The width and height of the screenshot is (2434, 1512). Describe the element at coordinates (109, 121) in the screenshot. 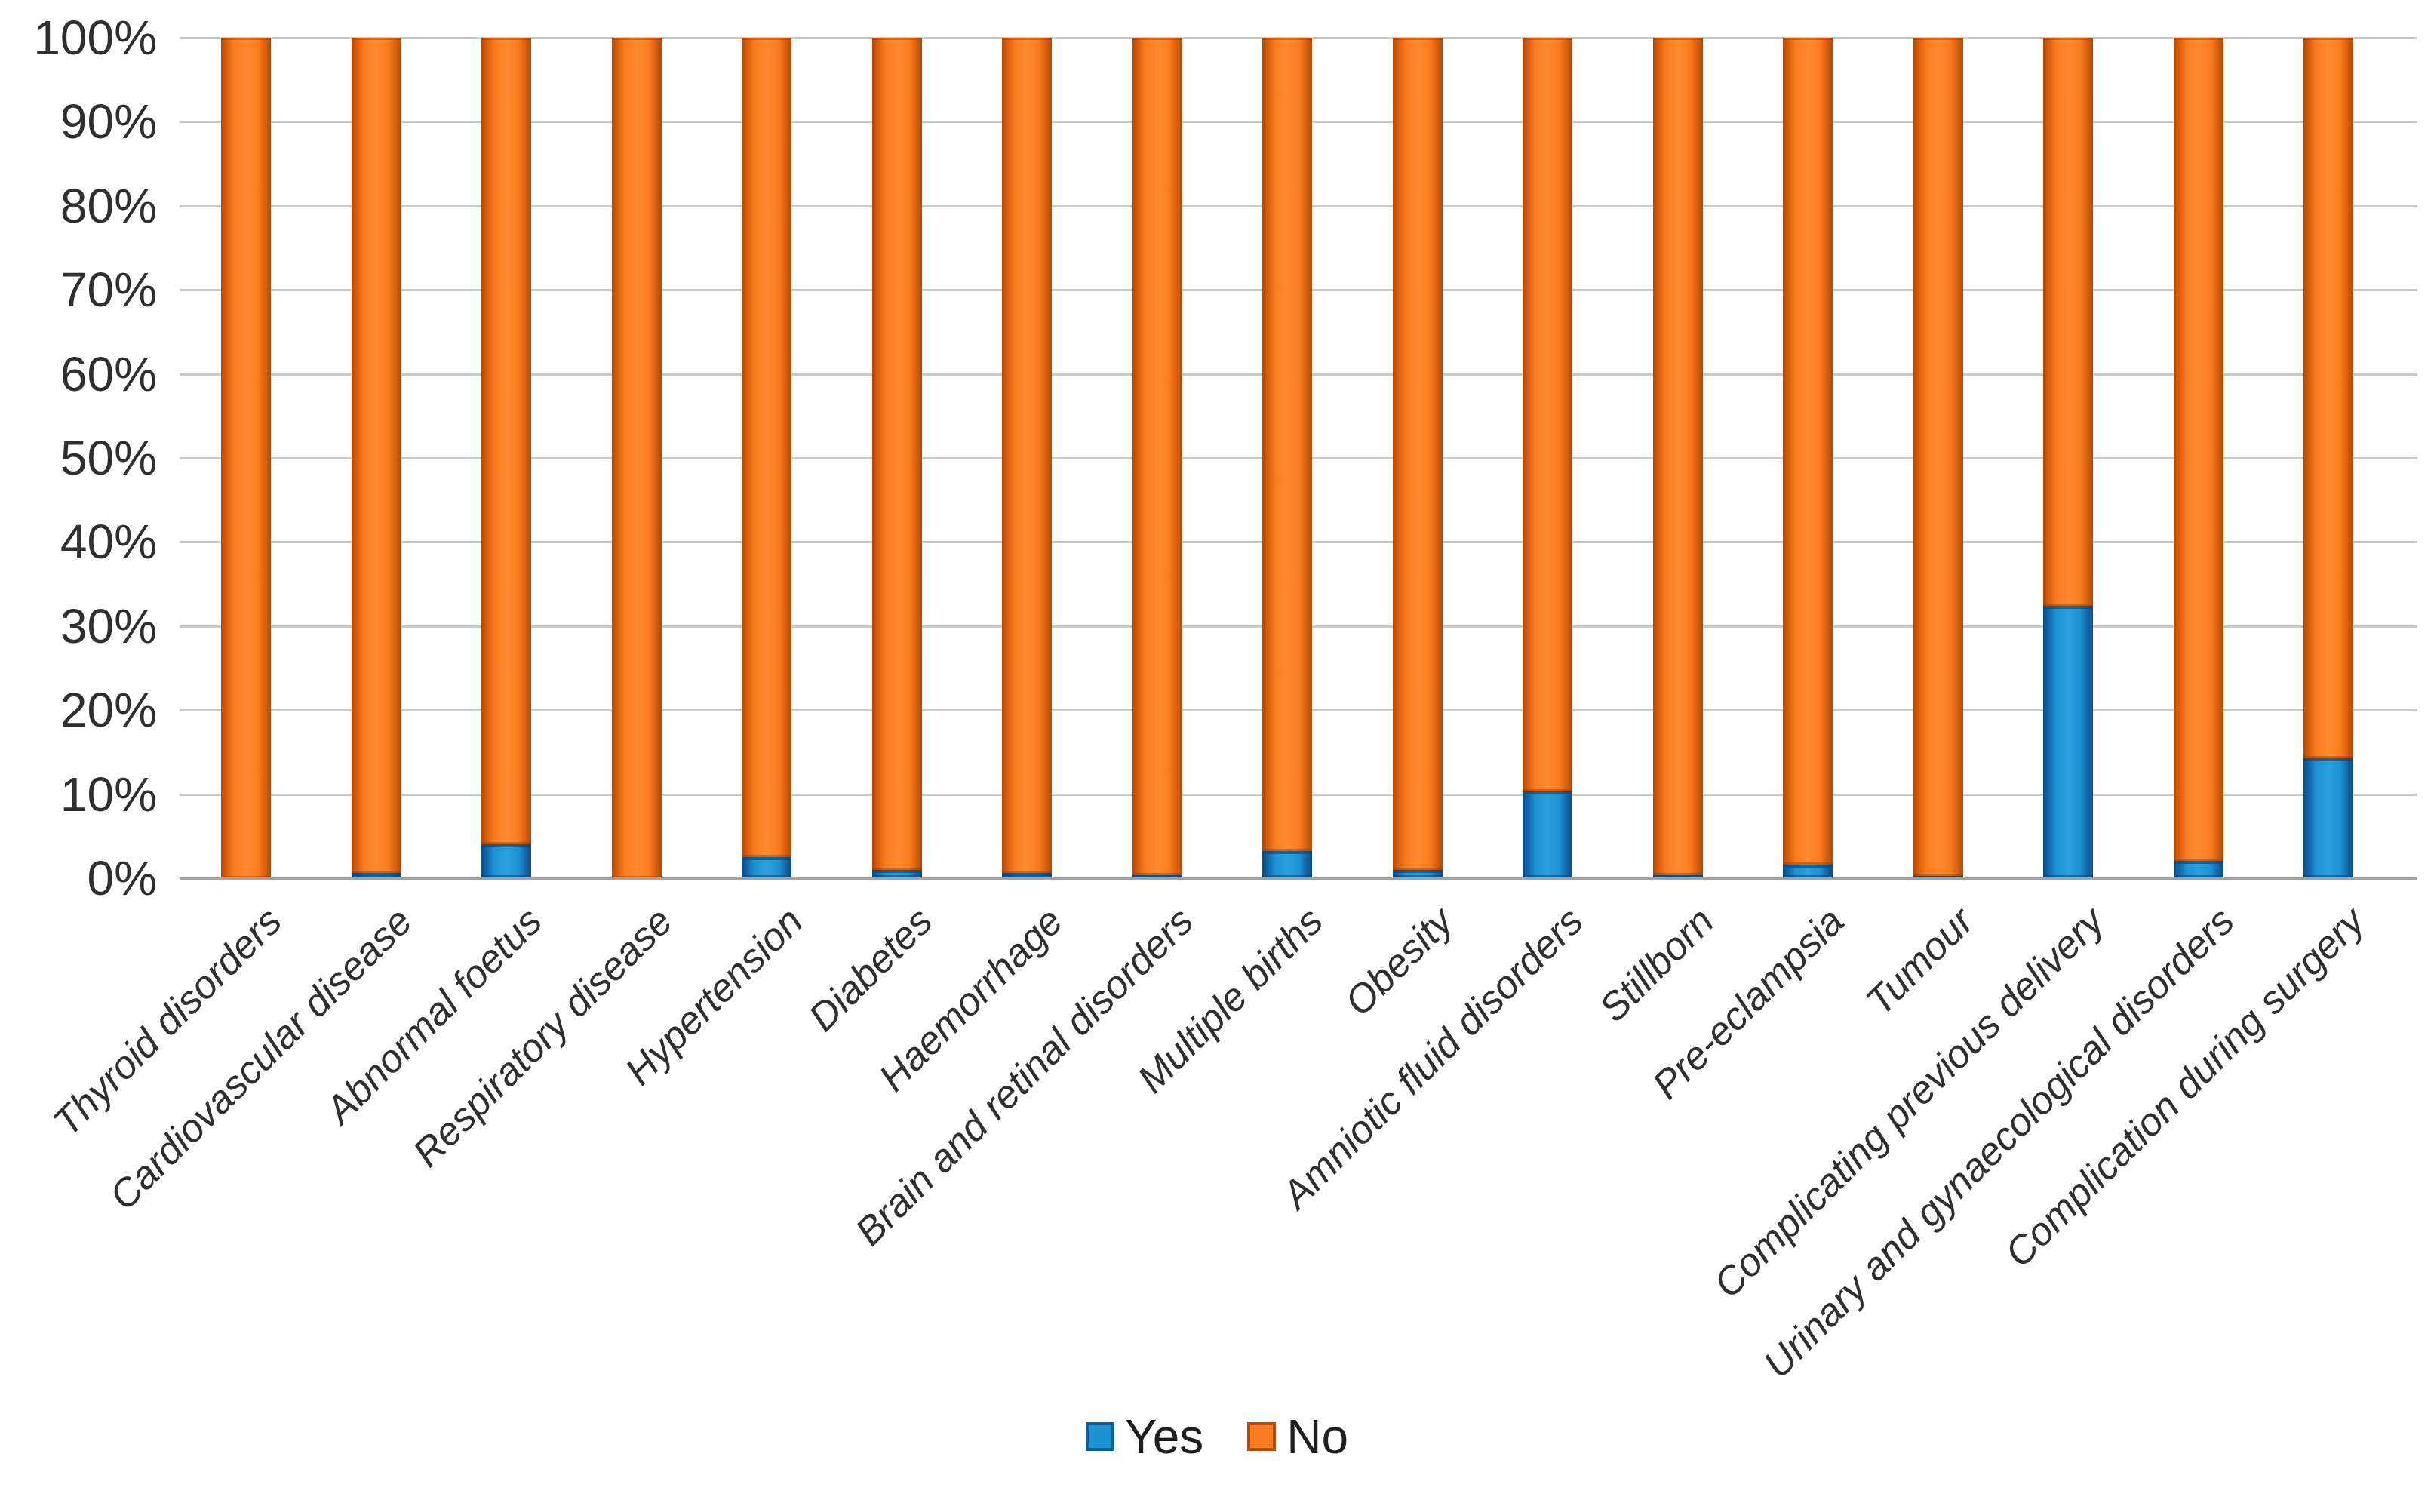

I see `y-axis-tick-label: 90%` at that location.